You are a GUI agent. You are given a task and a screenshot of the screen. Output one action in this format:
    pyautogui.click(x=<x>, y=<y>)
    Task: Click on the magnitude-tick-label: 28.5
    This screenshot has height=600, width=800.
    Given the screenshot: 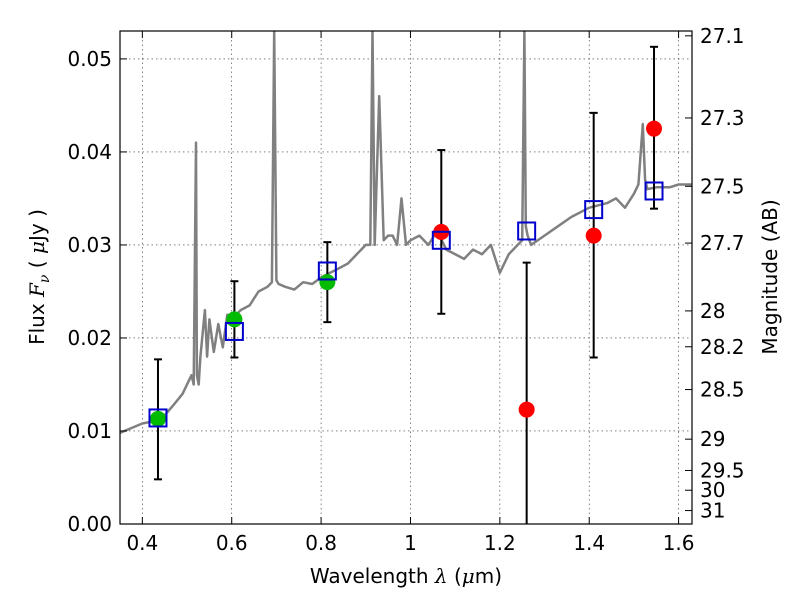 What is the action you would take?
    pyautogui.click(x=722, y=390)
    